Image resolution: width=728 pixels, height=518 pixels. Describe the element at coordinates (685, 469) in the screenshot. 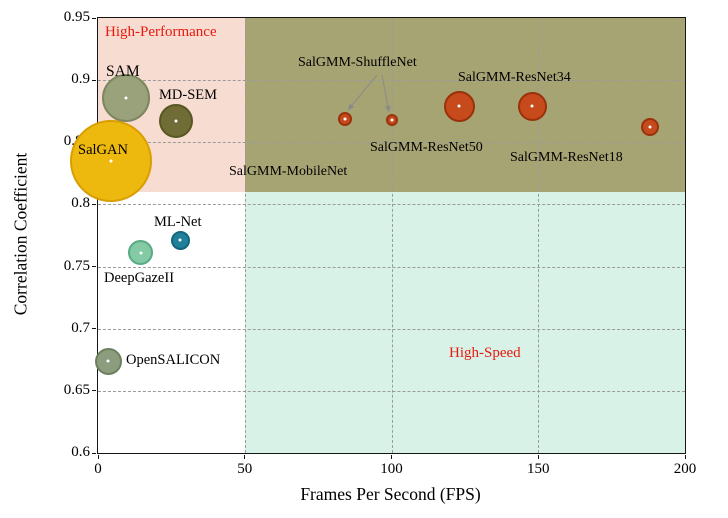

I see `x-tick-label-200: 200` at that location.